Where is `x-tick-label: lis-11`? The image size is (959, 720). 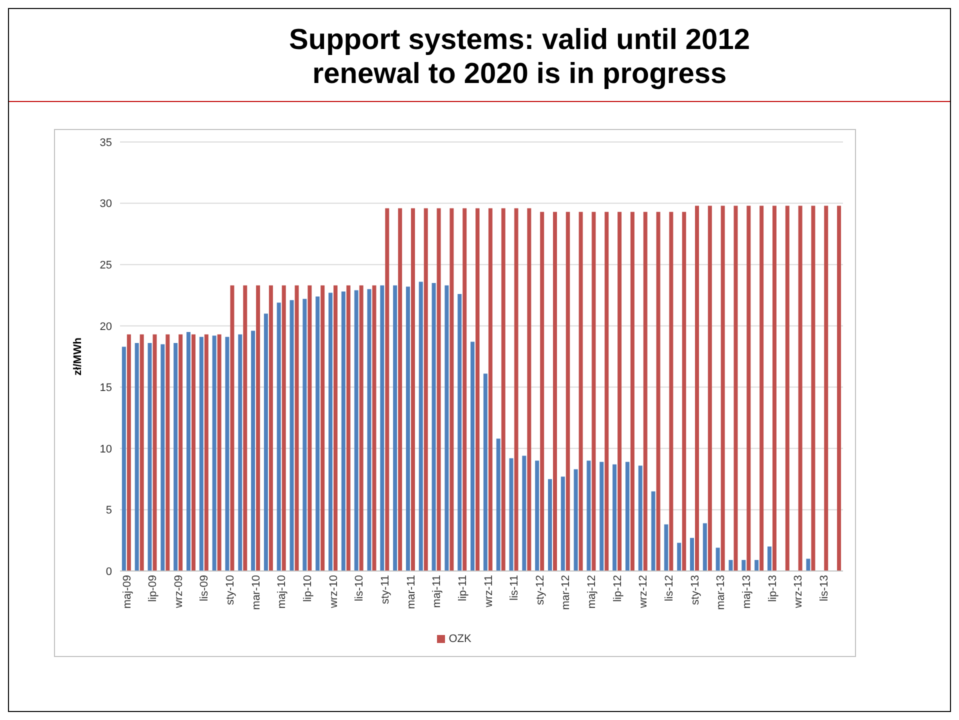 x-tick-label: lis-11 is located at coordinates (514, 587).